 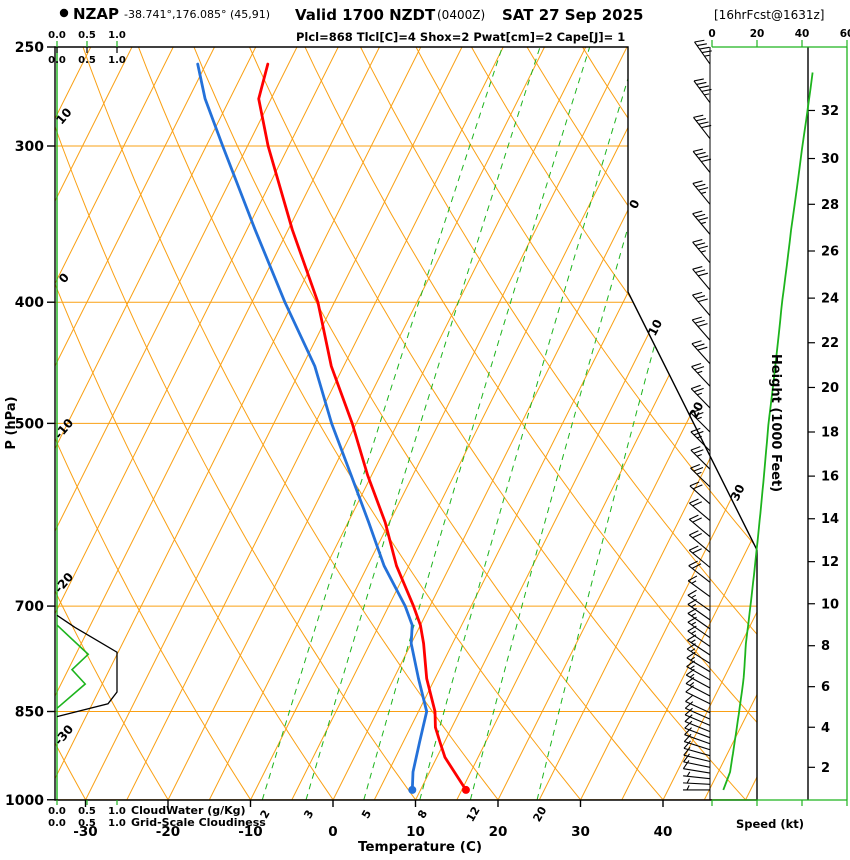 I want to click on speed-tick-label: 60, so click(x=845, y=34).